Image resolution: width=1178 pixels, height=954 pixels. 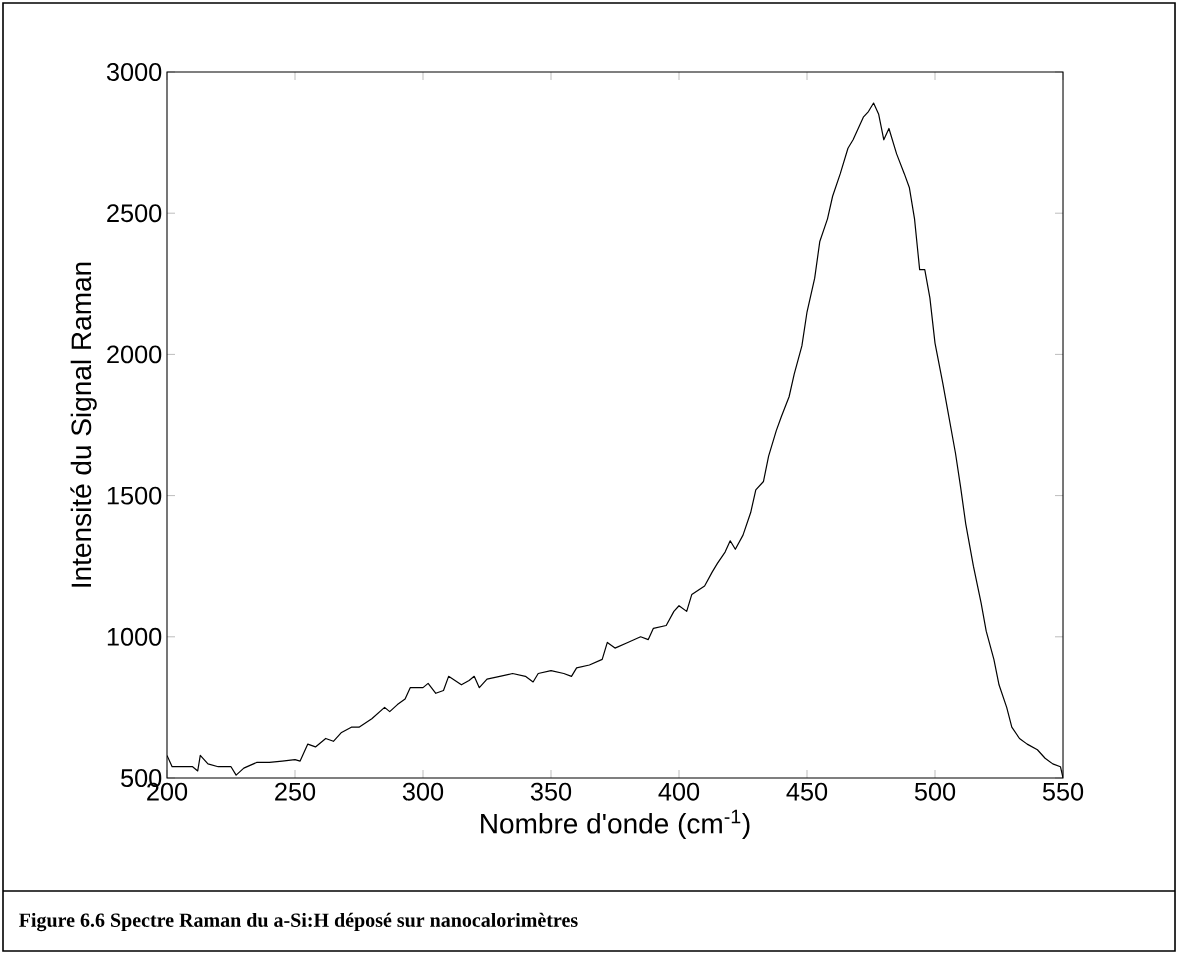 What do you see at coordinates (1063, 791) in the screenshot?
I see `x-tick-label: 550` at bounding box center [1063, 791].